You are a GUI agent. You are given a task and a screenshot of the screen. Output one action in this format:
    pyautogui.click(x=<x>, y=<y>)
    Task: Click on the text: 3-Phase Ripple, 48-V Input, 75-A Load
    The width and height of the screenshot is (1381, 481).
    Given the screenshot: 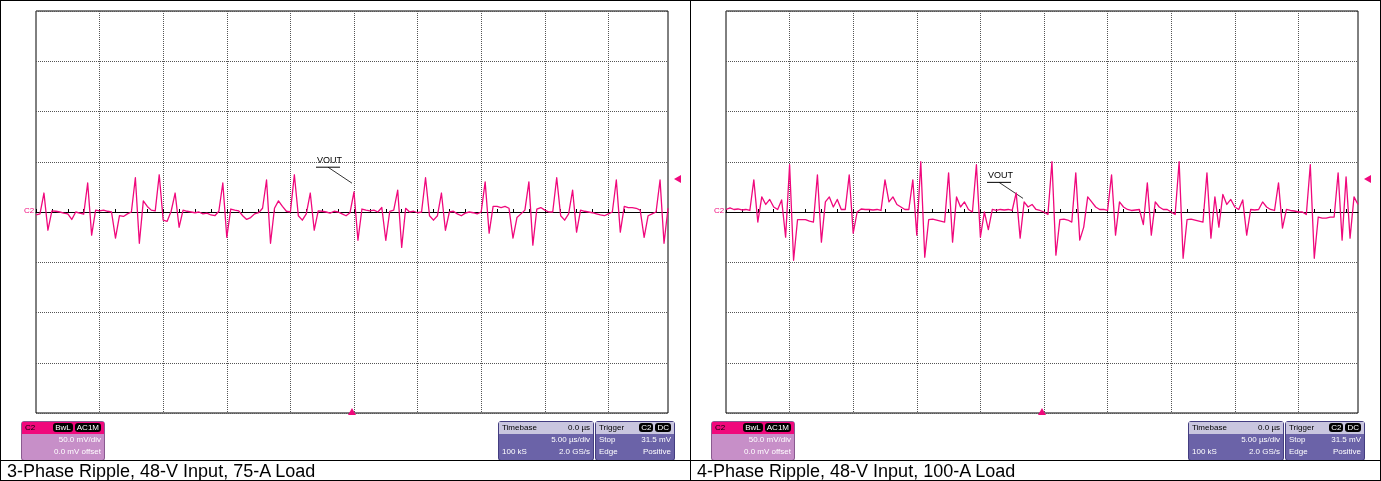 What is the action you would take?
    pyautogui.click(x=349, y=470)
    